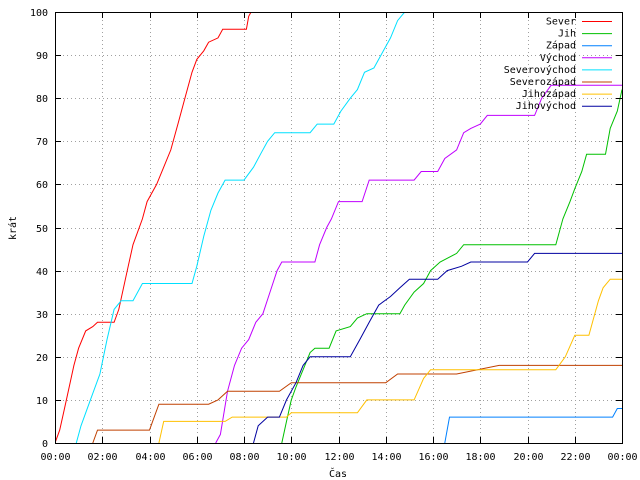 Image resolution: width=640 pixels, height=480 pixels. What do you see at coordinates (575, 457) in the screenshot?
I see `x-tick-label: 22:00` at bounding box center [575, 457].